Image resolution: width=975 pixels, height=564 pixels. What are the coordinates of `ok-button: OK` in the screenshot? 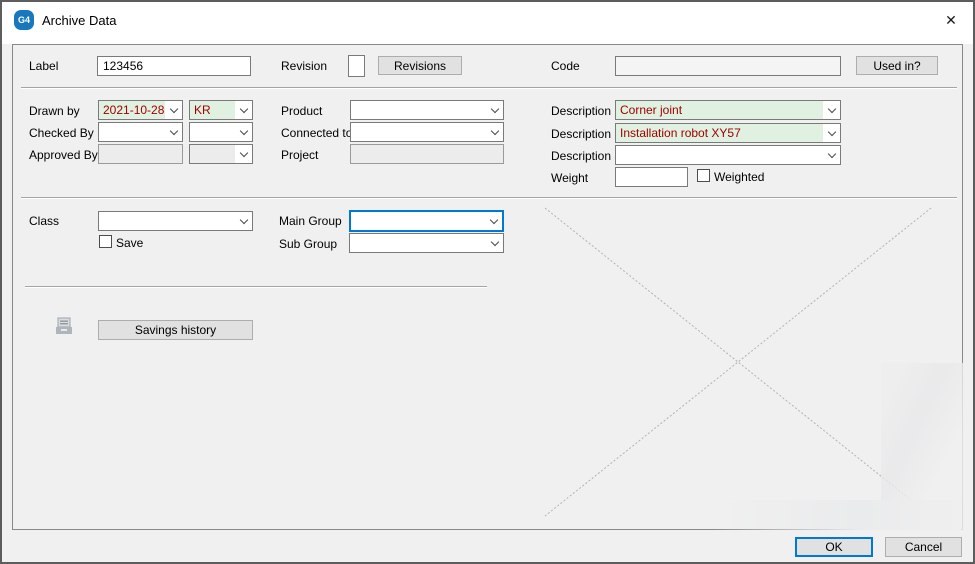 It's located at (834, 547).